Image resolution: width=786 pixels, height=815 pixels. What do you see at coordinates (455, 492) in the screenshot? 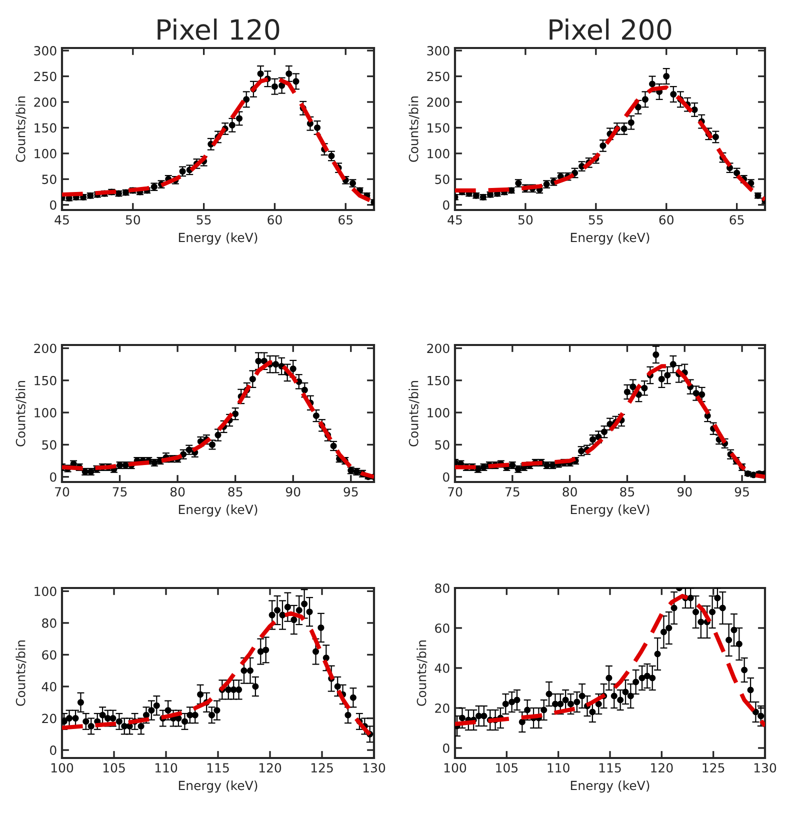
I see `x-tick-label: 70` at bounding box center [455, 492].